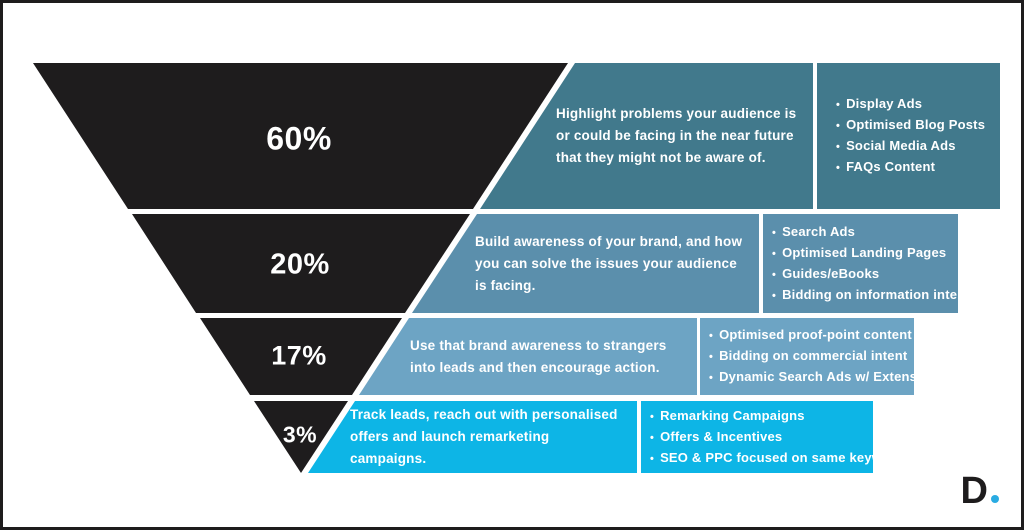 This screenshot has height=530, width=1024. Describe the element at coordinates (974, 491) in the screenshot. I see `brand-logo-letter: D` at that location.